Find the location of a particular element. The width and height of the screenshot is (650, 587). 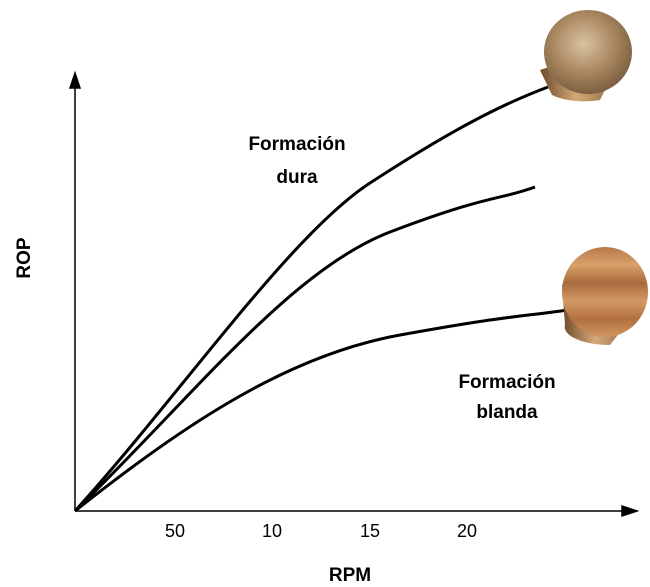

x-tick-label: 10 is located at coordinates (272, 531).